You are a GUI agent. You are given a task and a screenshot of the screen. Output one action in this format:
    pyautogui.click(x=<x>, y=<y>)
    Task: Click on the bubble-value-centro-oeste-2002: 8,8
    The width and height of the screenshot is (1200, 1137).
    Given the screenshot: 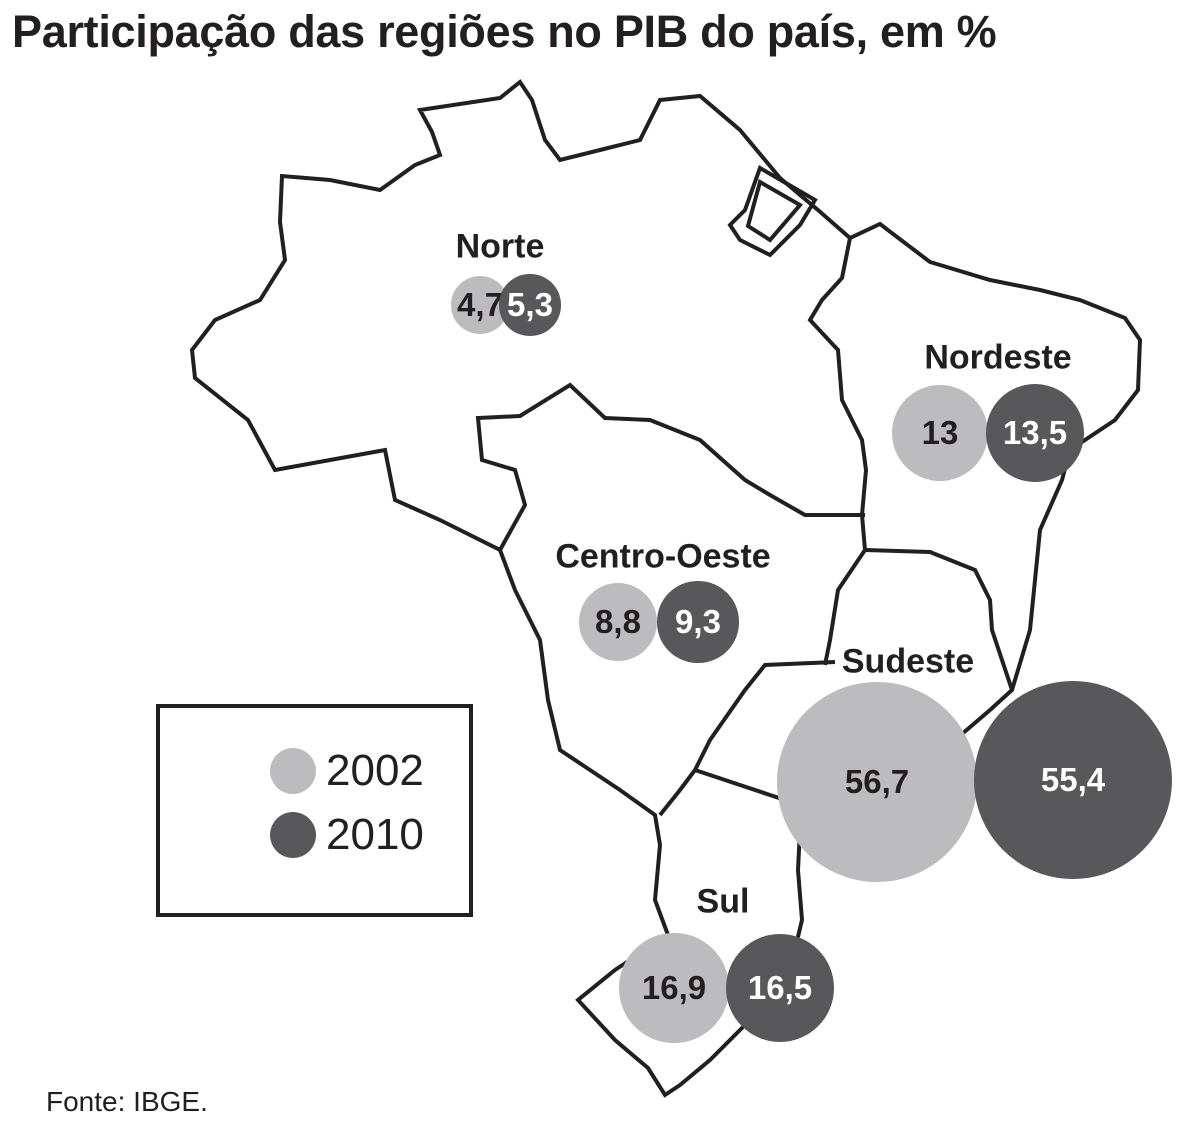 What is the action you would take?
    pyautogui.click(x=618, y=621)
    